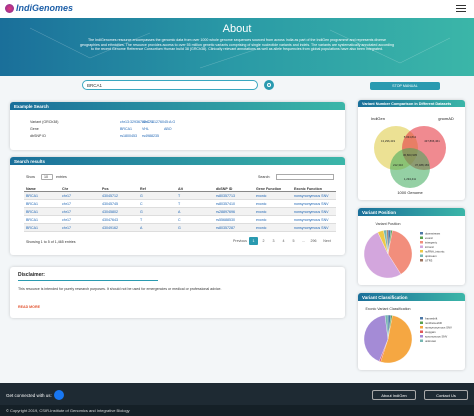 The width and height of the screenshot is (474, 416). What do you see at coordinates (269, 85) in the screenshot?
I see `search-button` at bounding box center [269, 85].